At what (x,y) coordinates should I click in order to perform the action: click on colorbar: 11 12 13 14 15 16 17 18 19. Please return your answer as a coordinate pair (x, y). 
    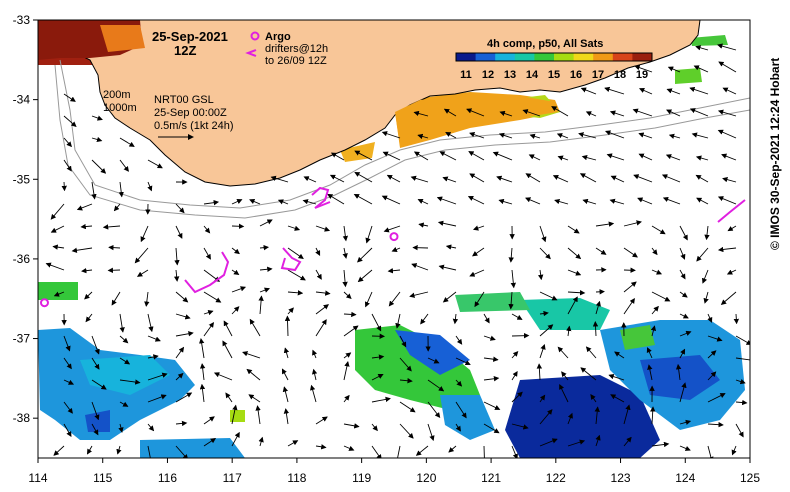
    Looking at the image, I should click on (554, 66).